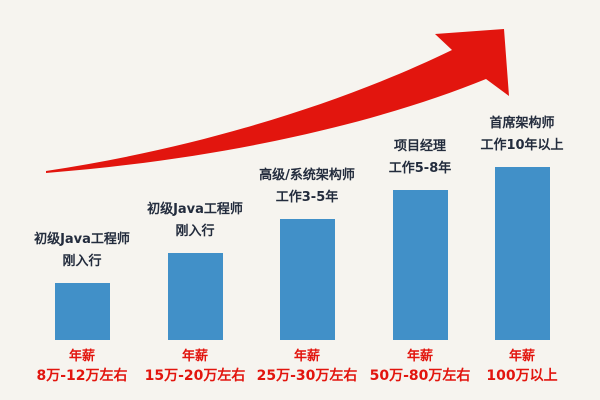 Image resolution: width=600 pixels, height=400 pixels. Describe the element at coordinates (82, 376) in the screenshot. I see `salary-value: 8万-12万左右` at that location.